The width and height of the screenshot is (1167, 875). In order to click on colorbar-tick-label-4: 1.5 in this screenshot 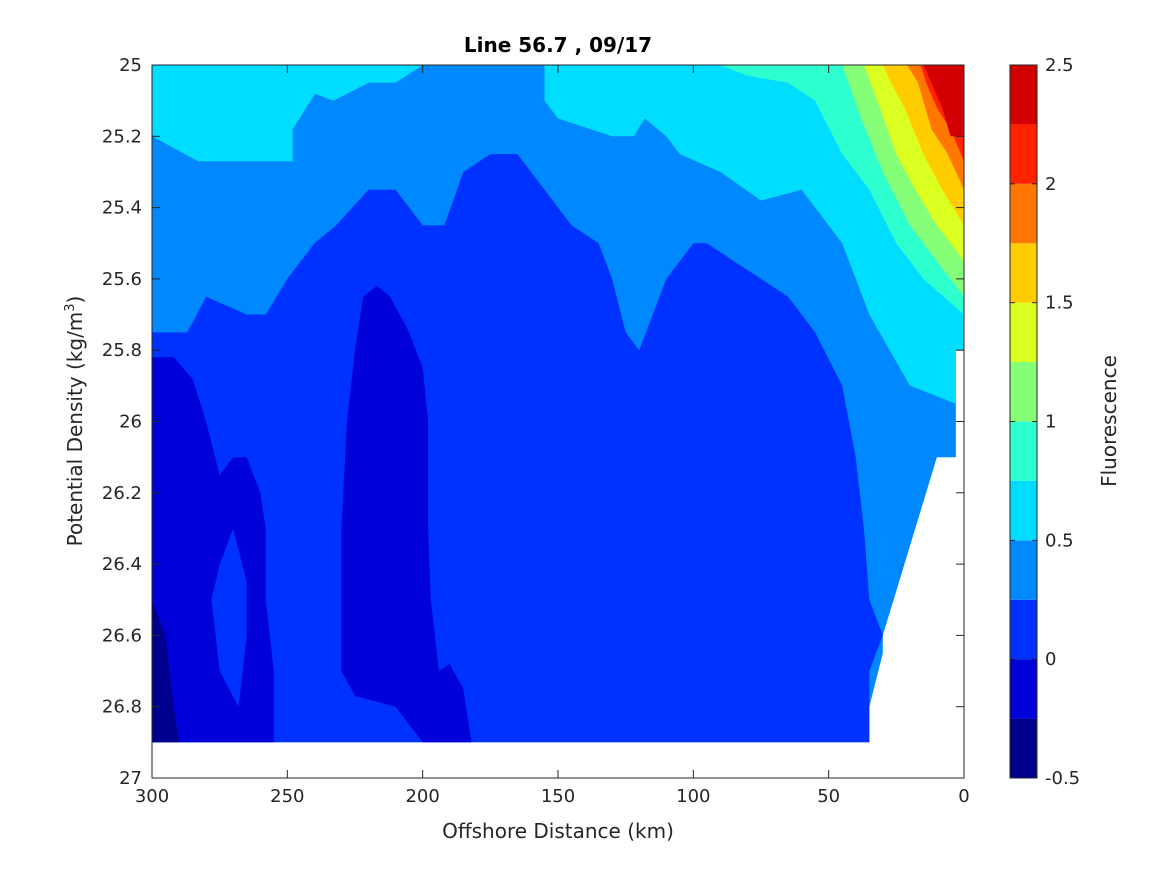, I will do `click(1059, 303)`.